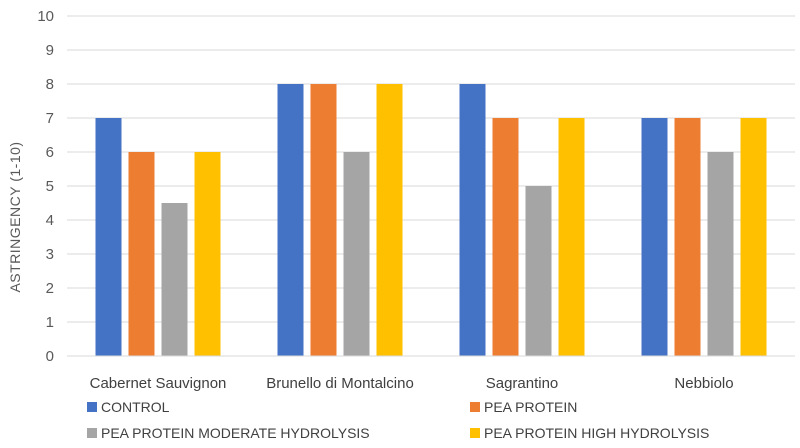 The image size is (800, 448). What do you see at coordinates (135, 407) in the screenshot?
I see `legend-label: CONTROL` at bounding box center [135, 407].